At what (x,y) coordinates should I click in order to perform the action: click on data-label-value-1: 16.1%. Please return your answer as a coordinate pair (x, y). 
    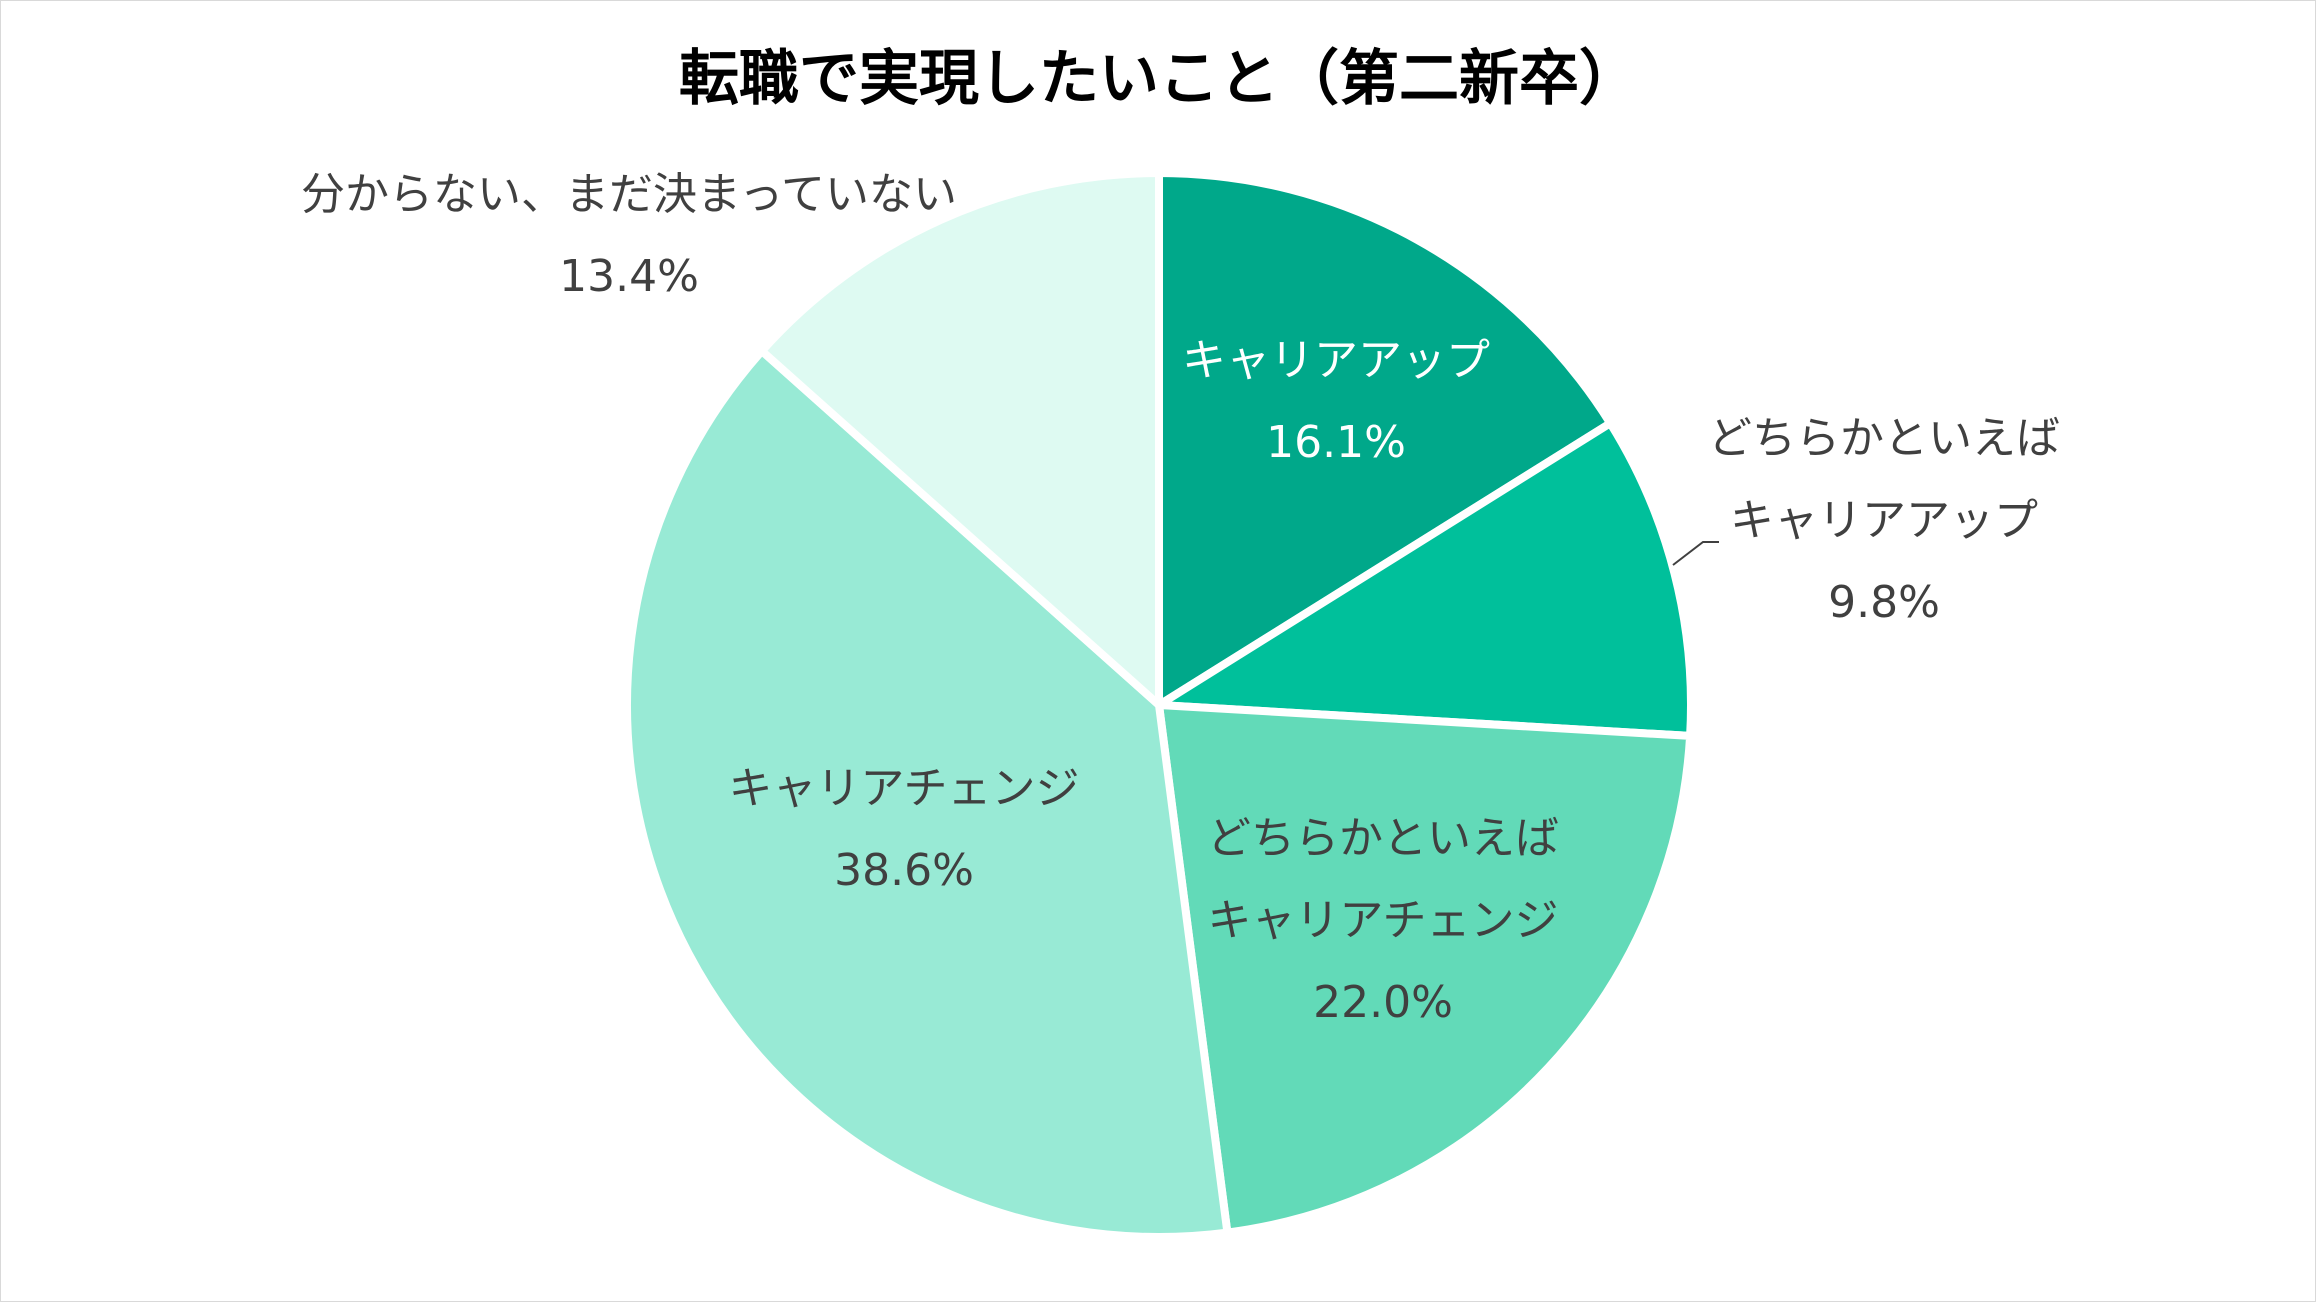
    Looking at the image, I should click on (1336, 442).